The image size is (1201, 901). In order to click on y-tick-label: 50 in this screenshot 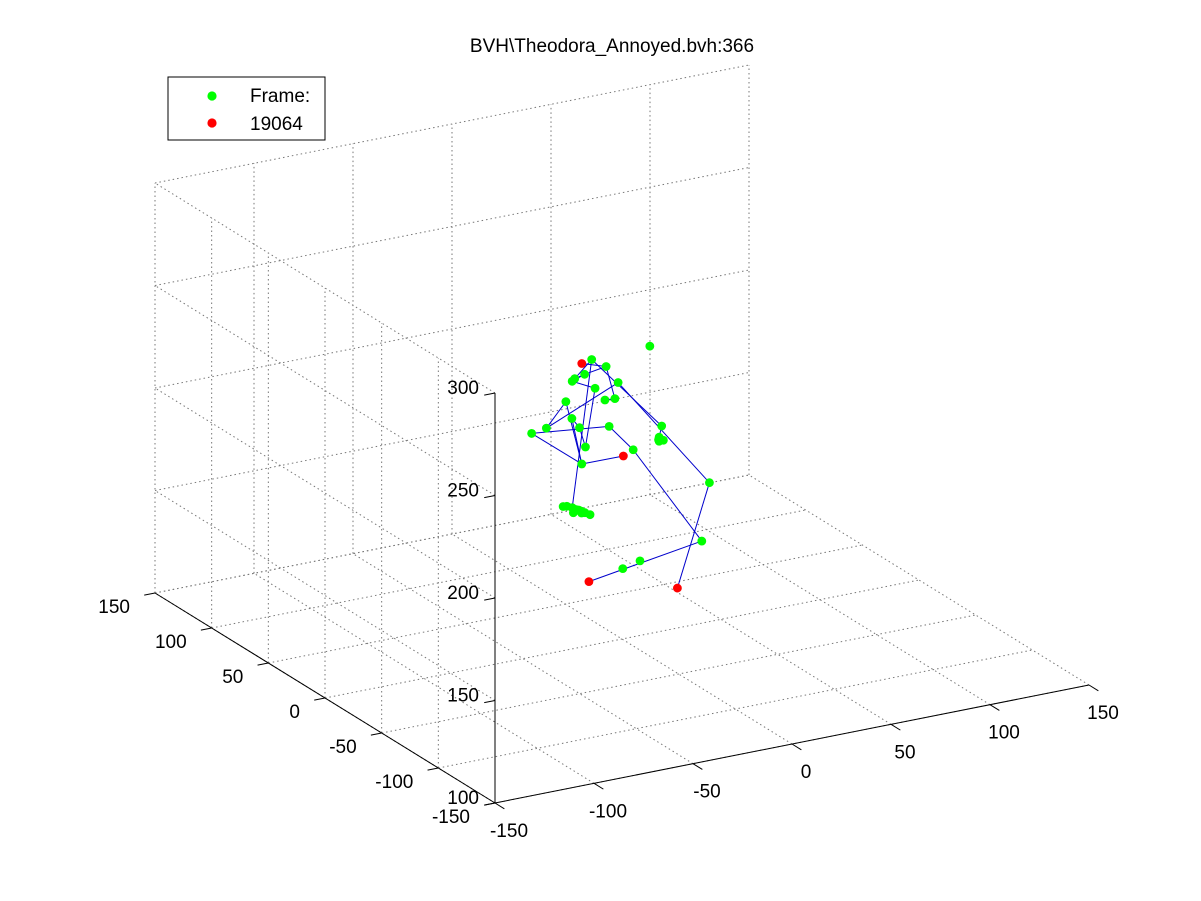, I will do `click(232, 677)`.